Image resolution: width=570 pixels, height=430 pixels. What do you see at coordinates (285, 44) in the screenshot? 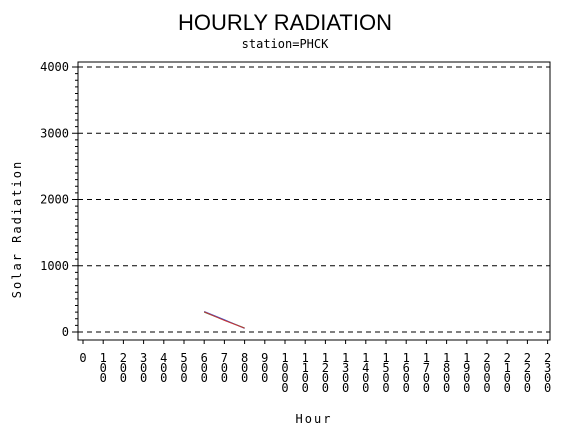
I see `chart-subtitle: station=PHCK` at bounding box center [285, 44].